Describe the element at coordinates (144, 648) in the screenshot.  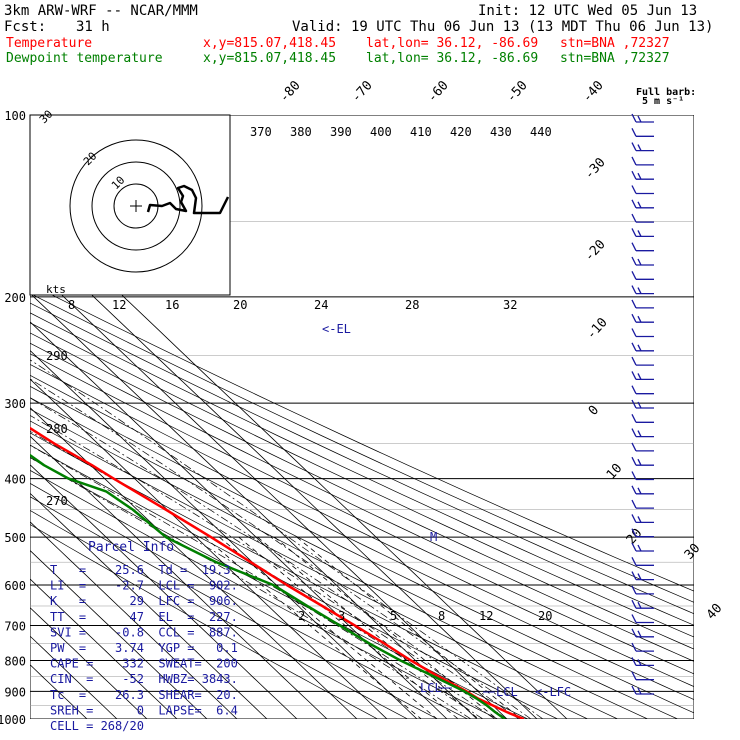
I see `parcel-info-row: PW = 3.74 YGP = 0.1` at that location.